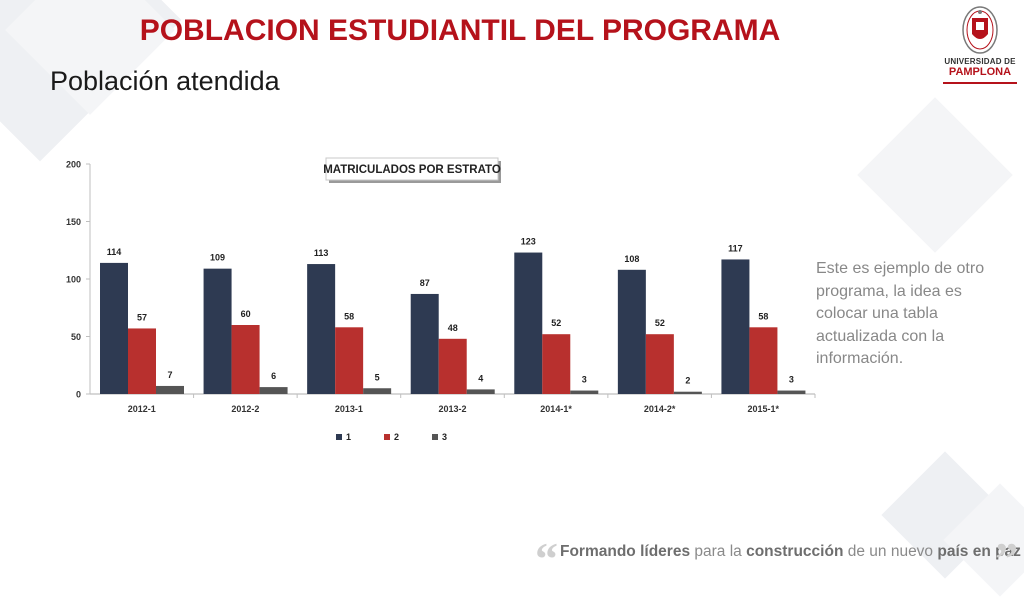 This screenshot has width=1024, height=597. I want to click on footer-part-3: para la, so click(718, 551).